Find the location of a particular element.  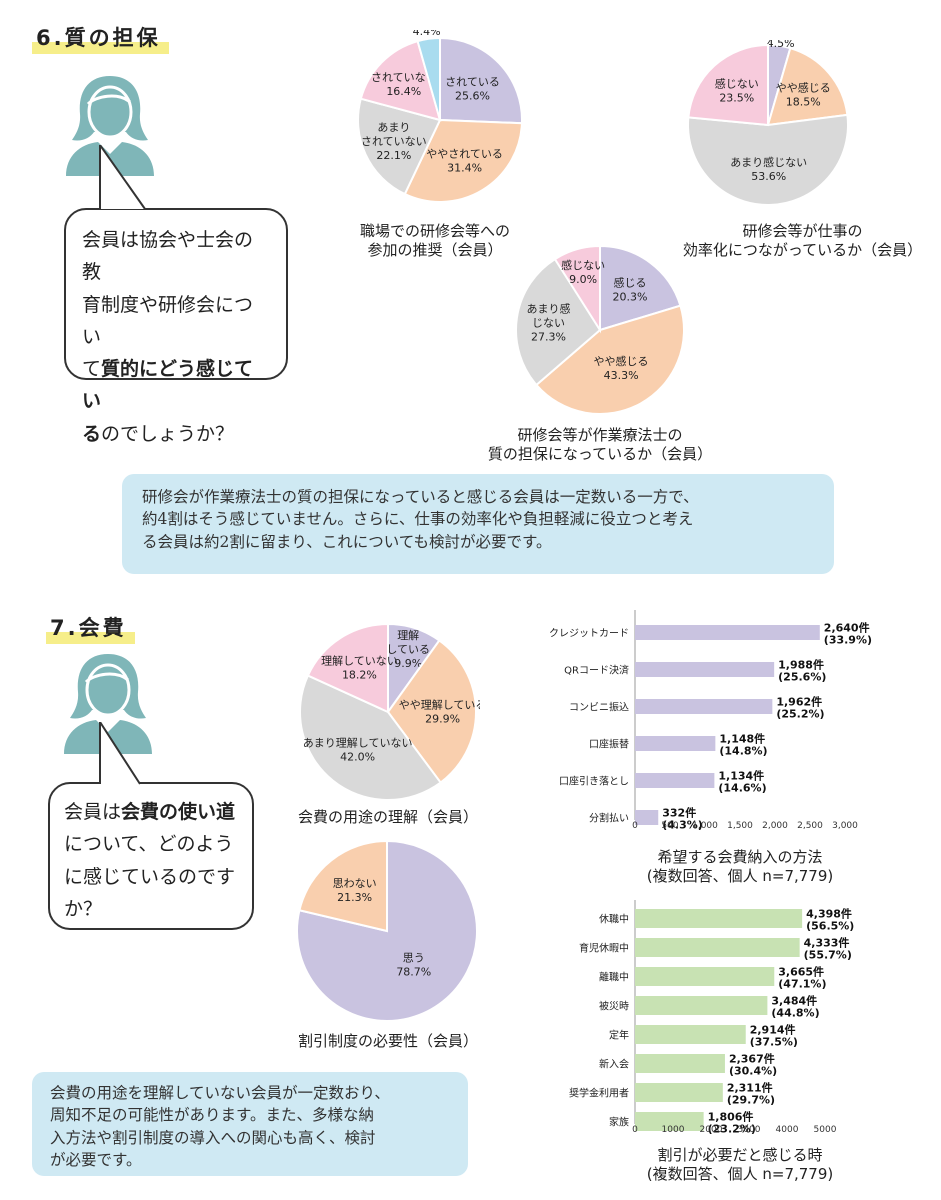

bubble6-line: るのでしょうか？ is located at coordinates (158, 433).